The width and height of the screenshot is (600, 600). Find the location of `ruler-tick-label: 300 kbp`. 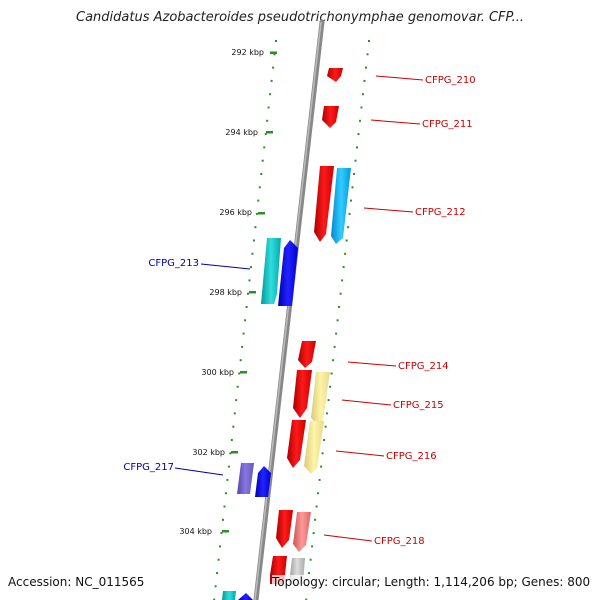

ruler-tick-label: 300 kbp is located at coordinates (217, 372).